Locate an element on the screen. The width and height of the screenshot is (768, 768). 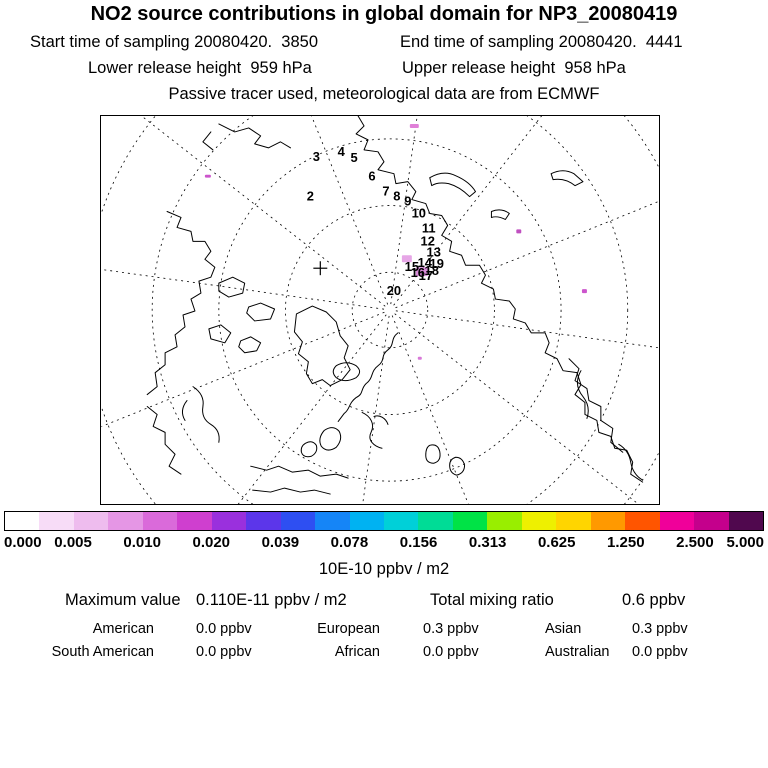
colorbar is located at coordinates (384, 521).